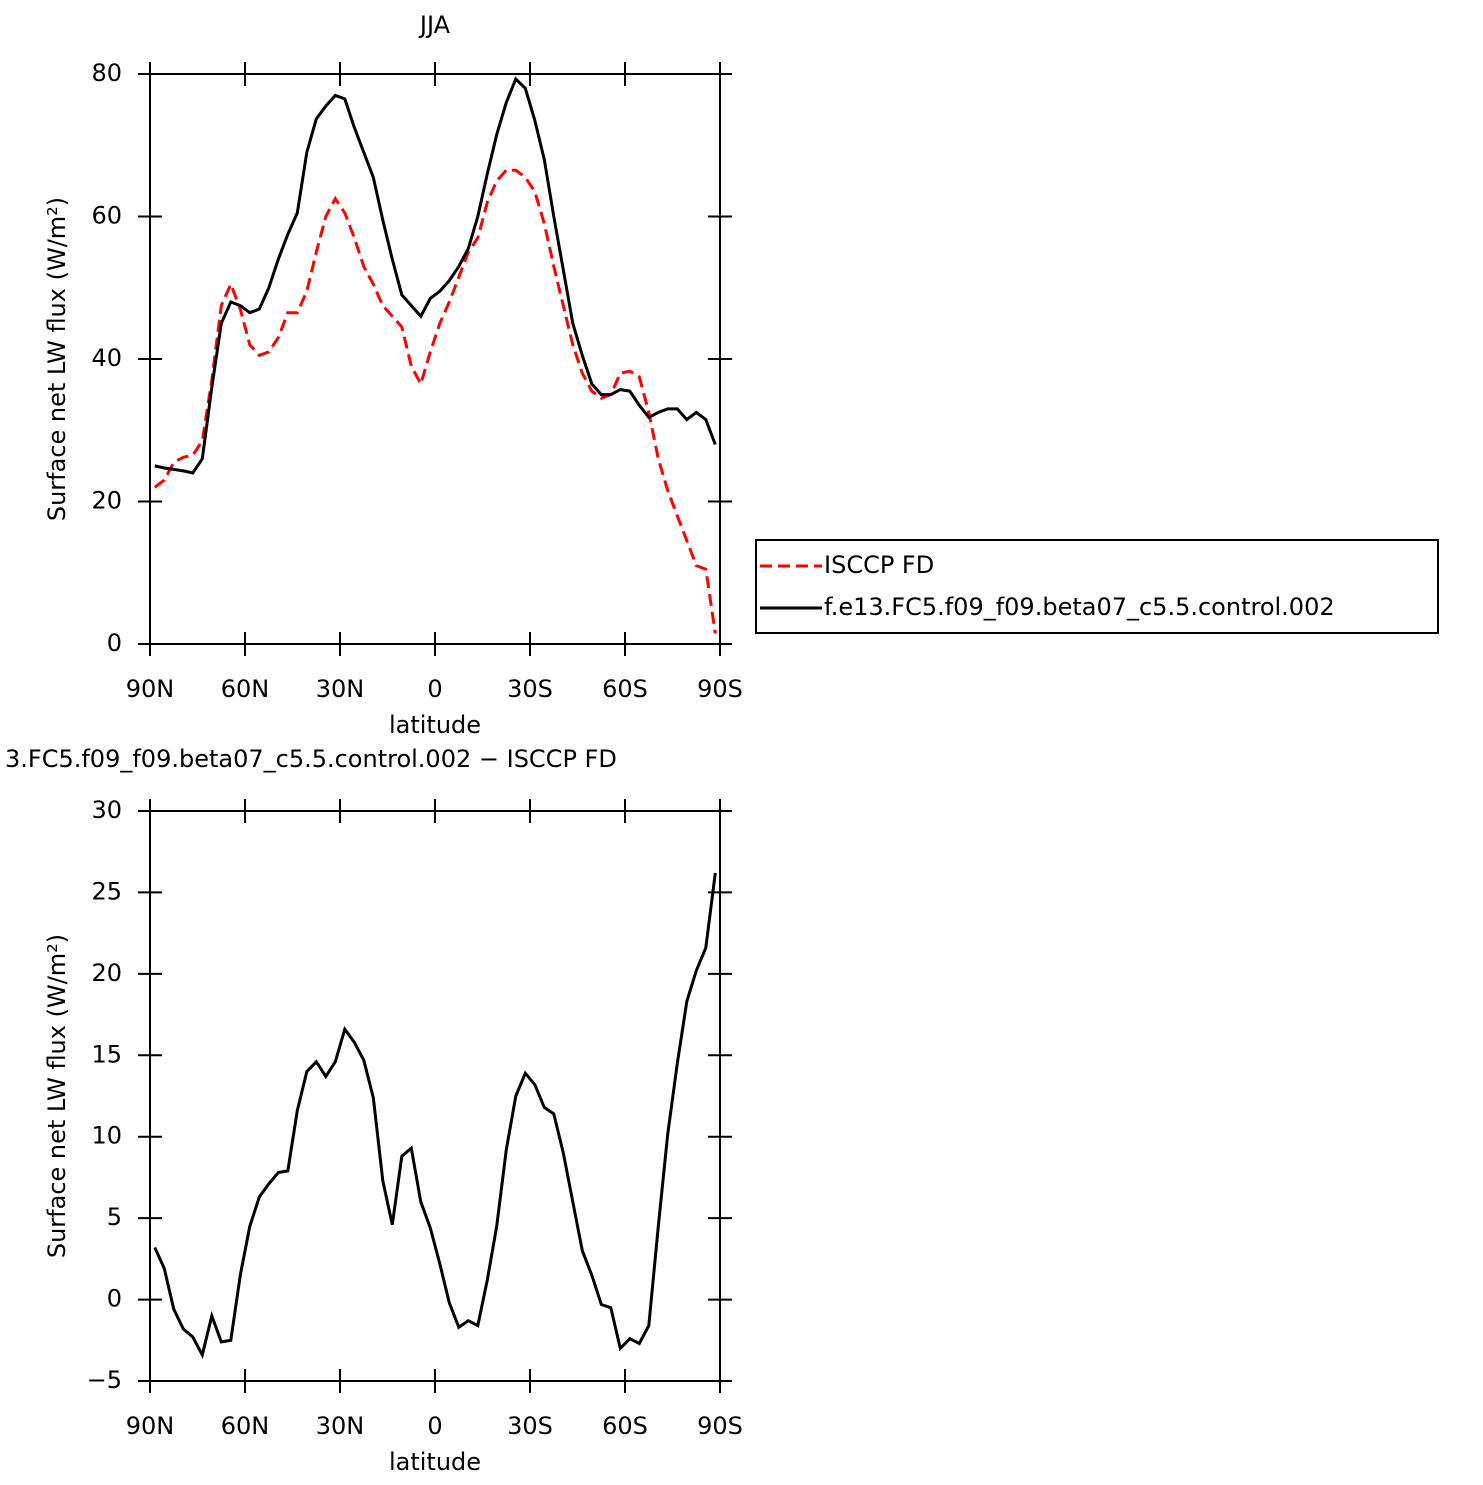 This screenshot has height=1485, width=1483. What do you see at coordinates (106, 216) in the screenshot?
I see `y-tick-label: 60` at bounding box center [106, 216].